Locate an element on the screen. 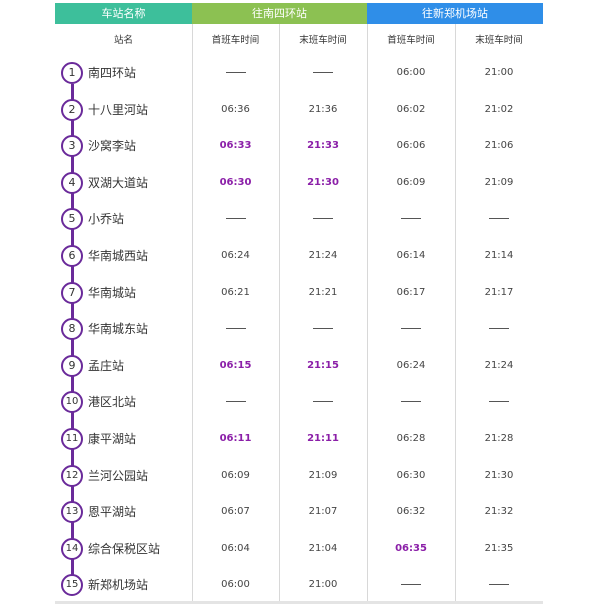  time-value: 06:15 is located at coordinates (235, 365).